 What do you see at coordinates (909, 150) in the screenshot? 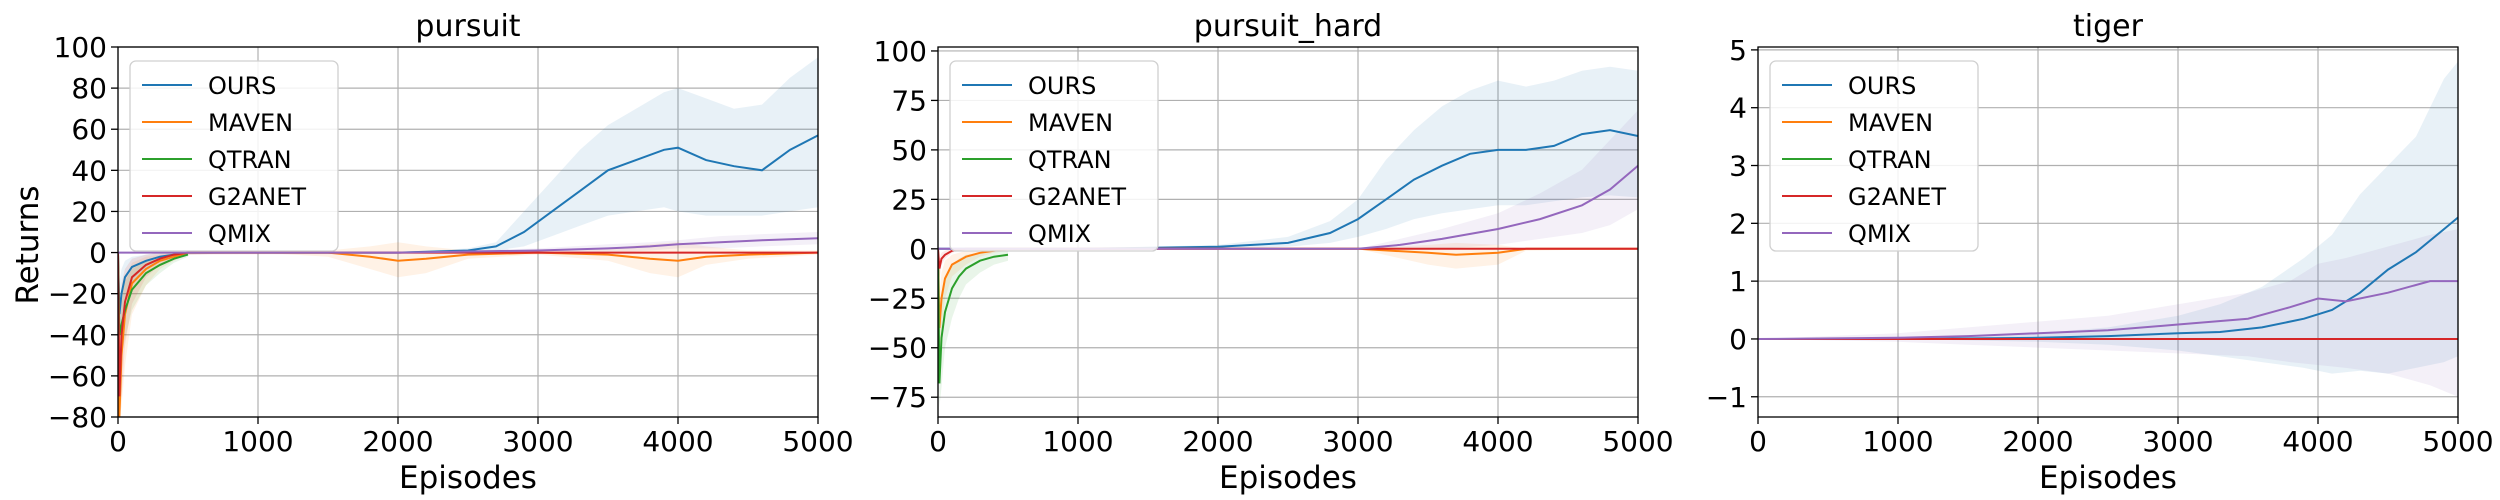
I see `y-tick-label: 50` at bounding box center [909, 150].